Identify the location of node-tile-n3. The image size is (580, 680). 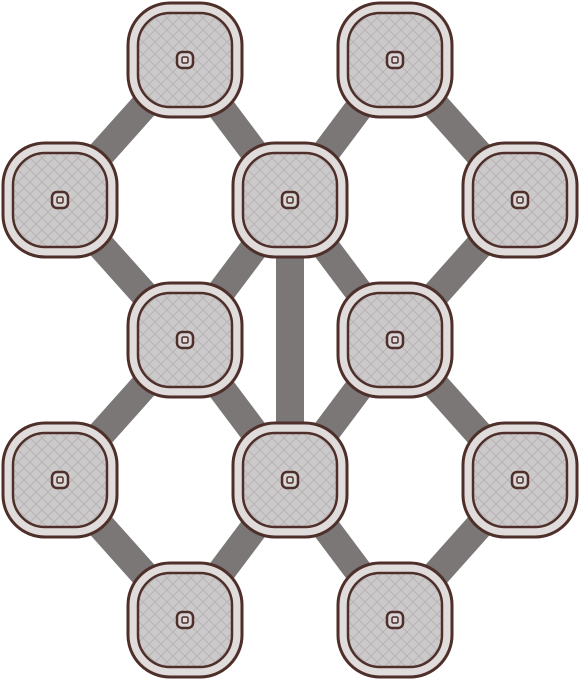
(60, 200).